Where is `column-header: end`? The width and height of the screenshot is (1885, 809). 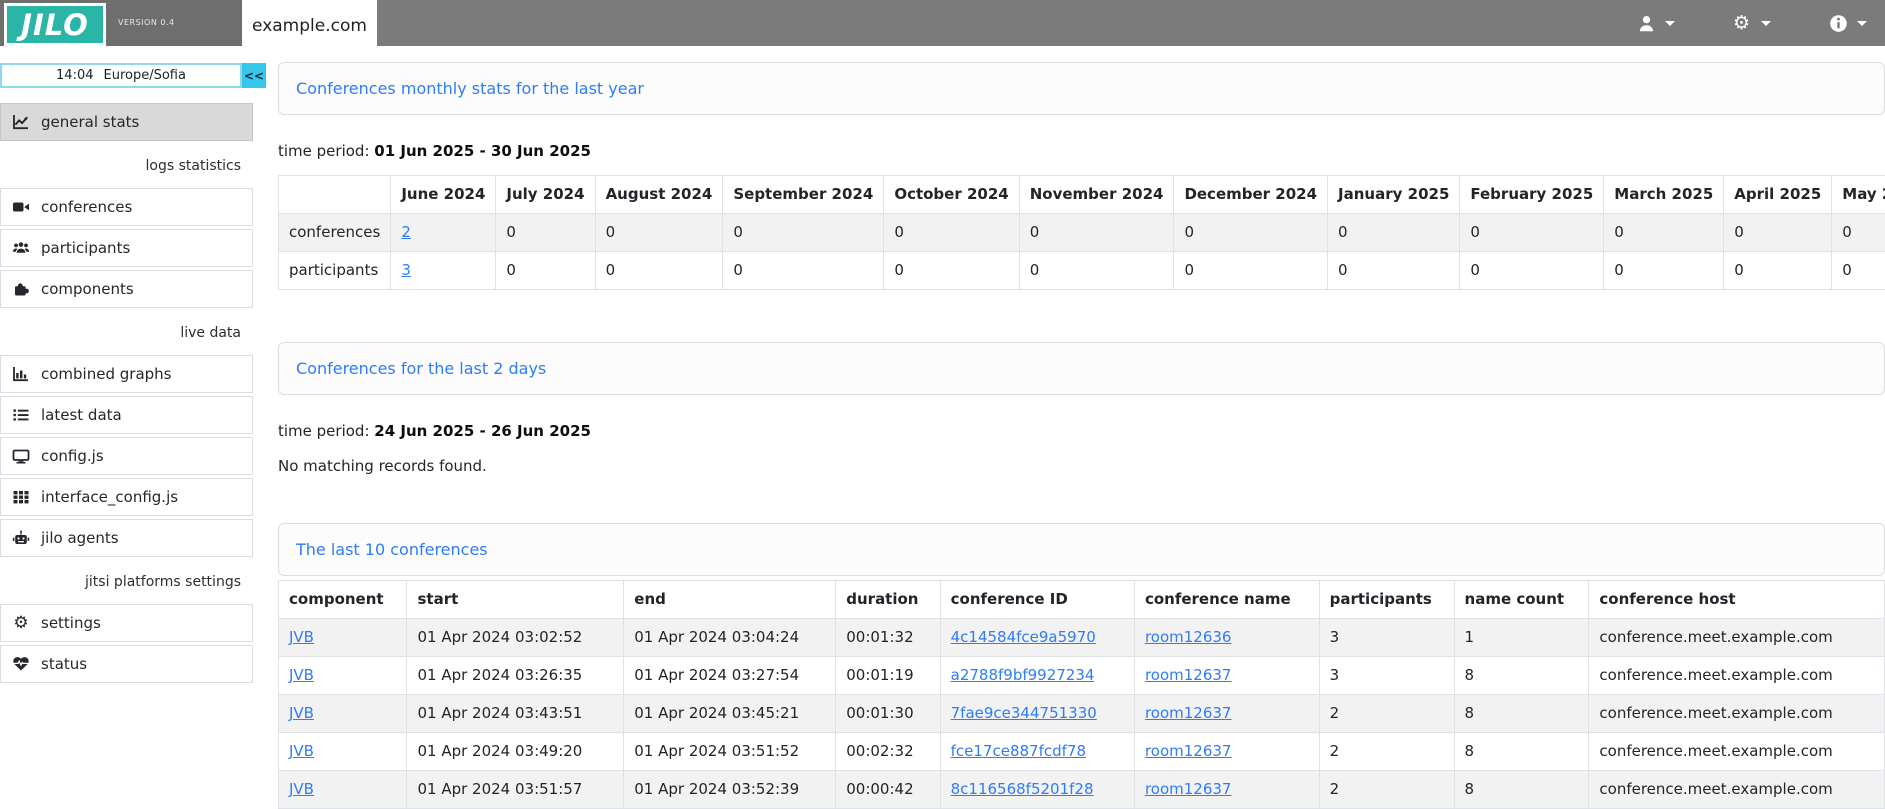 column-header: end is located at coordinates (730, 599).